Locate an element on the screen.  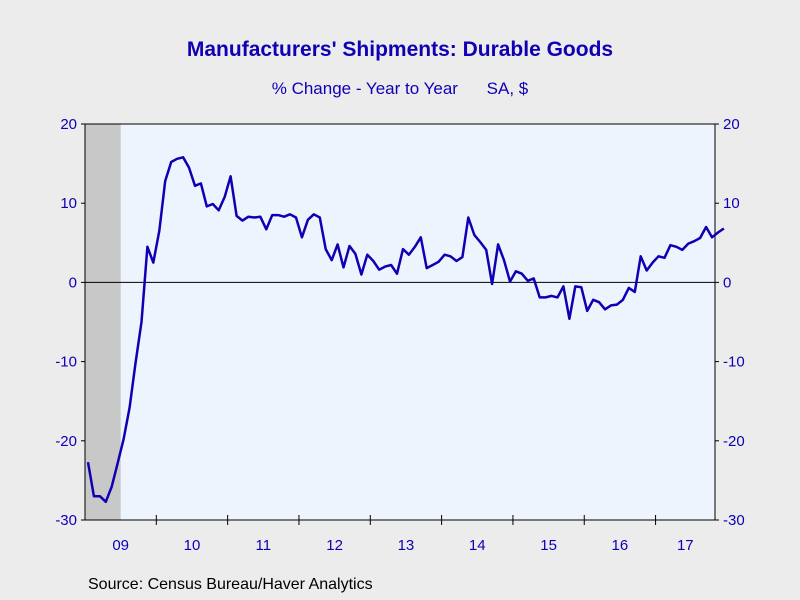
y-tick-label-right: -30 is located at coordinates (734, 520).